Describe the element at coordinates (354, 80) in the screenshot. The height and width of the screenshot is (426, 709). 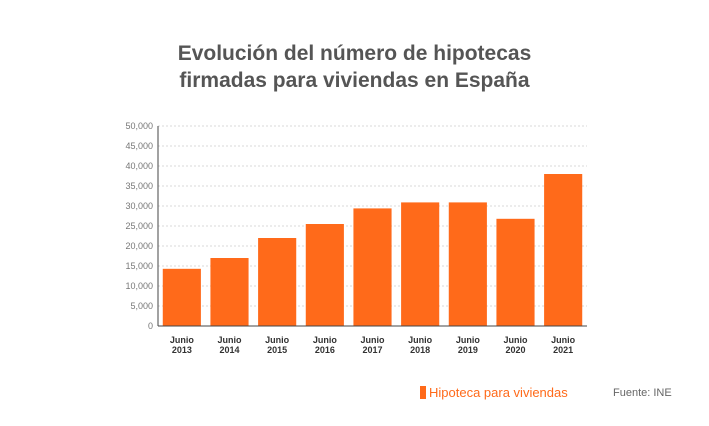
I see `chart-title-line-2: firmadas para viviendas en España` at that location.